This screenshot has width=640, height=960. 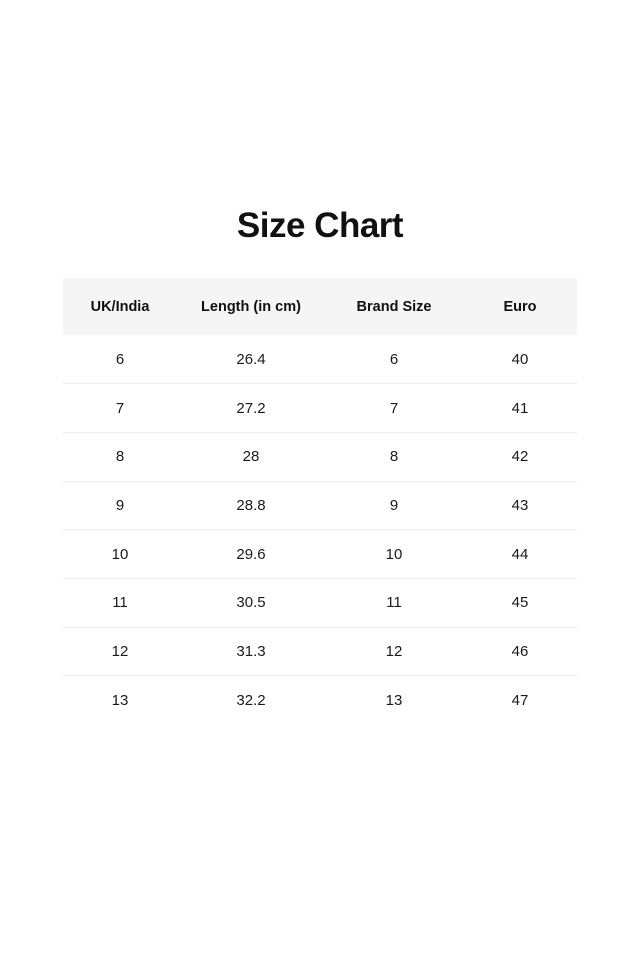 I want to click on cell-brand-size: 6, so click(x=394, y=359).